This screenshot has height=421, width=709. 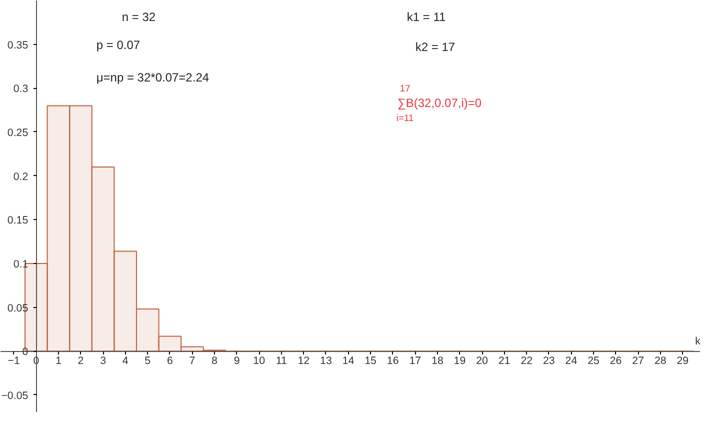 I want to click on x-tick-label: 19, so click(x=460, y=361).